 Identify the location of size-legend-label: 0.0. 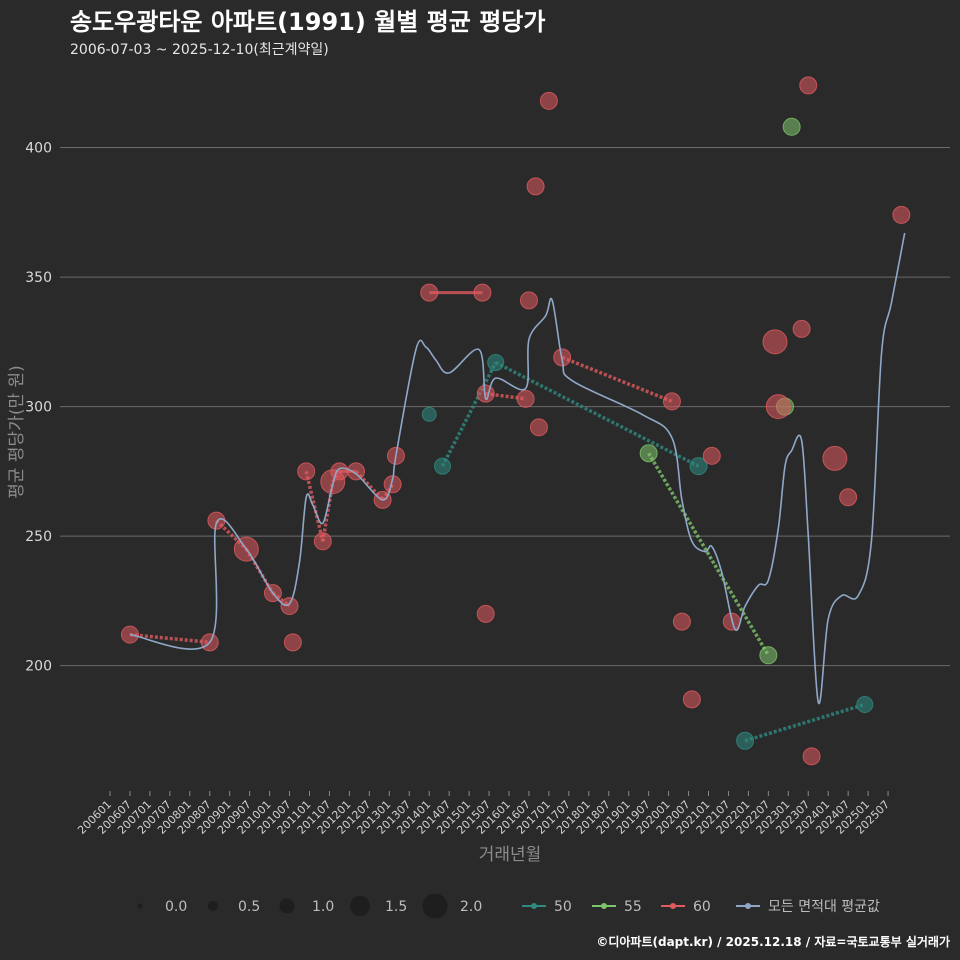
(176, 907).